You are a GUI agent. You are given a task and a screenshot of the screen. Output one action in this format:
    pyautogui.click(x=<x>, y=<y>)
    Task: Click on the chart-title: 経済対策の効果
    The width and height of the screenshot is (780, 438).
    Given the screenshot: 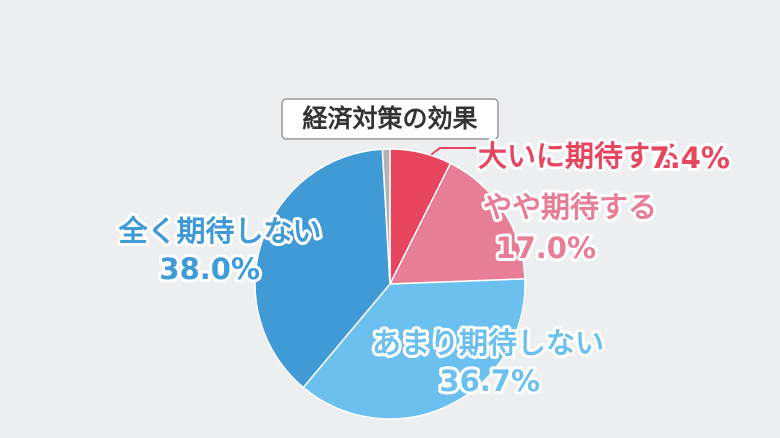 What is the action you would take?
    pyautogui.click(x=389, y=118)
    